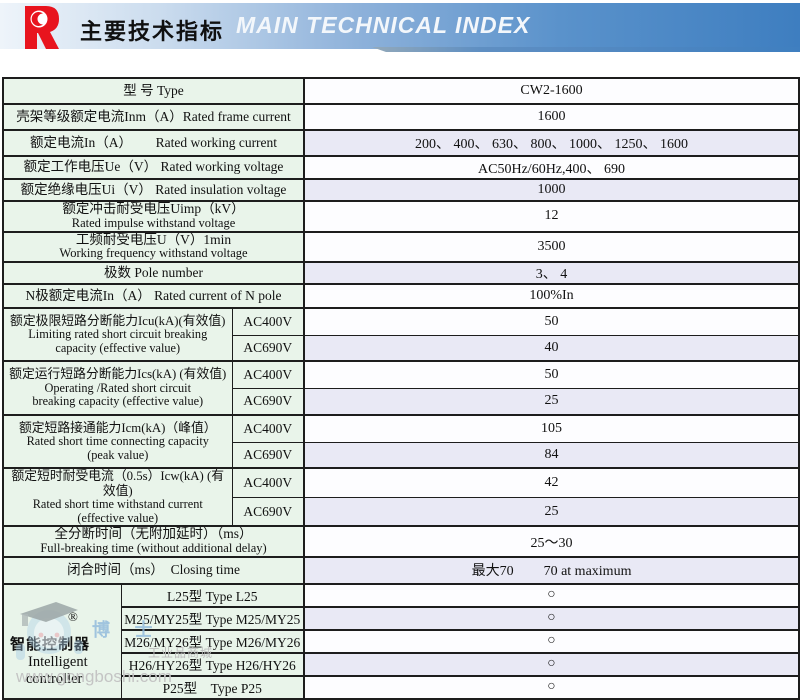 Image resolution: width=800 pixels, height=700 pixels. What do you see at coordinates (154, 569) in the screenshot?
I see `row-label: 闭合时间（ms） Closing time` at bounding box center [154, 569].